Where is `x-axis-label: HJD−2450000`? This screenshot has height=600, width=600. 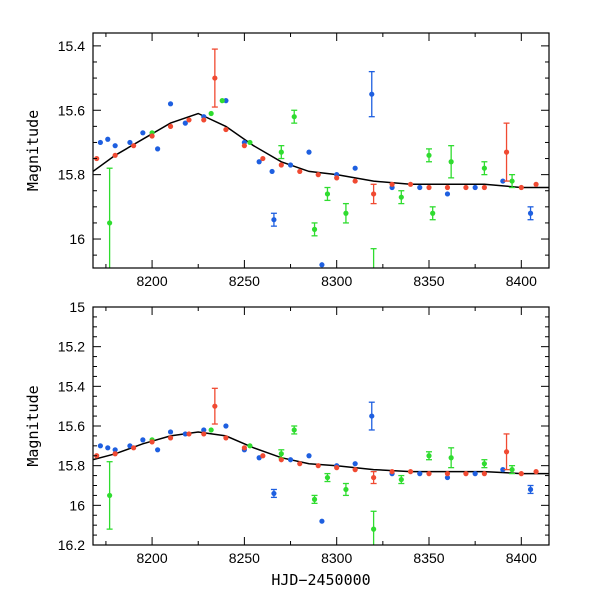
x-axis-label: HJD−2450000 is located at coordinates (320, 580).